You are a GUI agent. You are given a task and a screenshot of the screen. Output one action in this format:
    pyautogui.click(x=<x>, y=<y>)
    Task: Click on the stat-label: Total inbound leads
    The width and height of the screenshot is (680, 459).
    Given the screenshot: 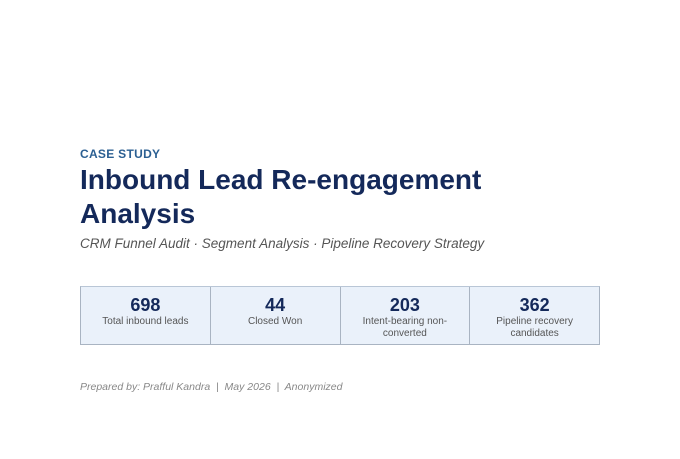 What is the action you would take?
    pyautogui.click(x=145, y=321)
    